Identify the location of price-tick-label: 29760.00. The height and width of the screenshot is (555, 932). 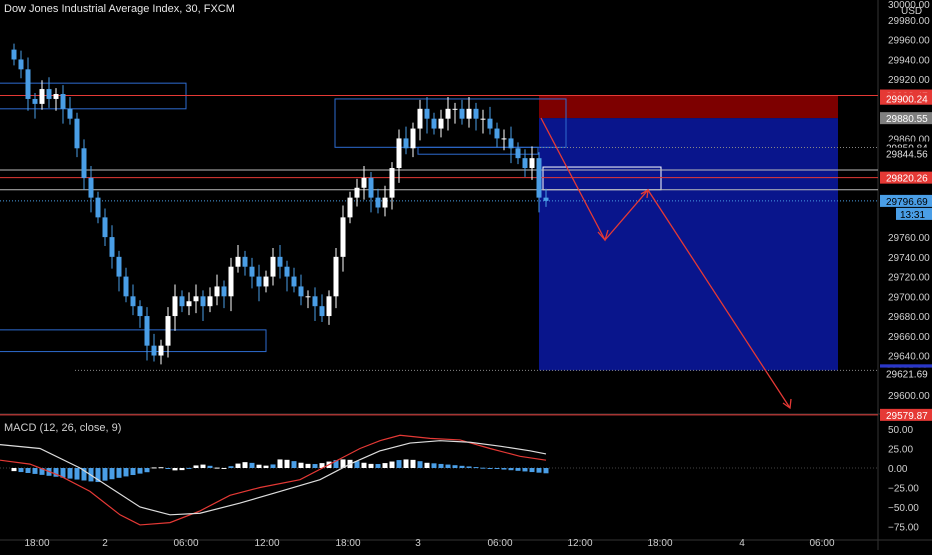
(909, 238).